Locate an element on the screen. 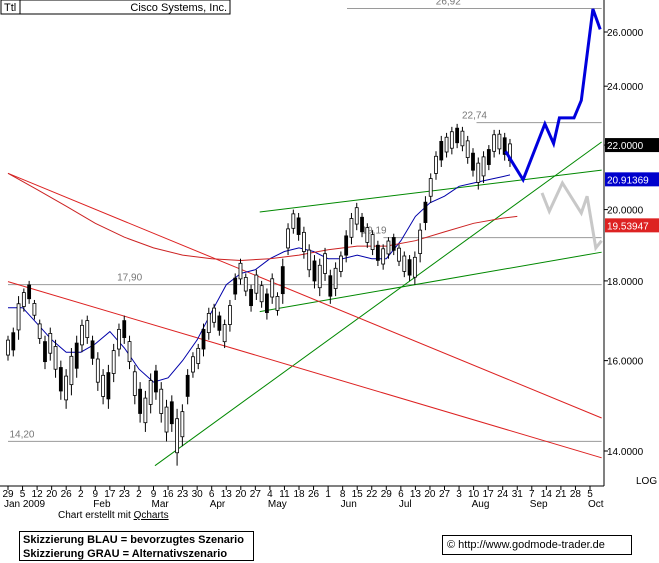 Image resolution: width=659 pixels, height=563 pixels. x-tick-label-1: 5 is located at coordinates (23, 494).